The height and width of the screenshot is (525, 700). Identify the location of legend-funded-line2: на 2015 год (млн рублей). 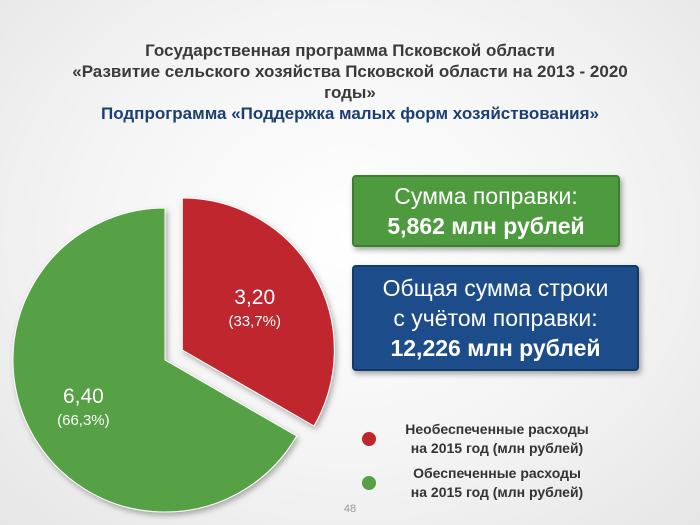
(497, 492).